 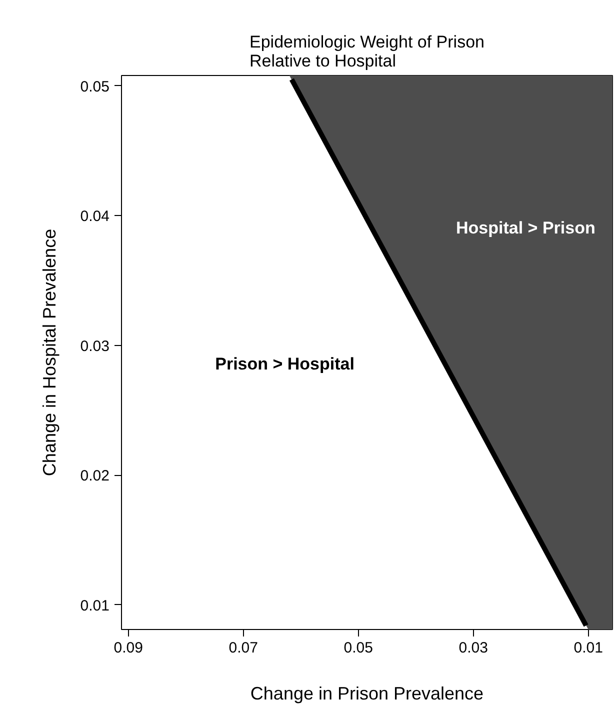 I want to click on y-tick-label: 0.01, so click(x=95, y=605).